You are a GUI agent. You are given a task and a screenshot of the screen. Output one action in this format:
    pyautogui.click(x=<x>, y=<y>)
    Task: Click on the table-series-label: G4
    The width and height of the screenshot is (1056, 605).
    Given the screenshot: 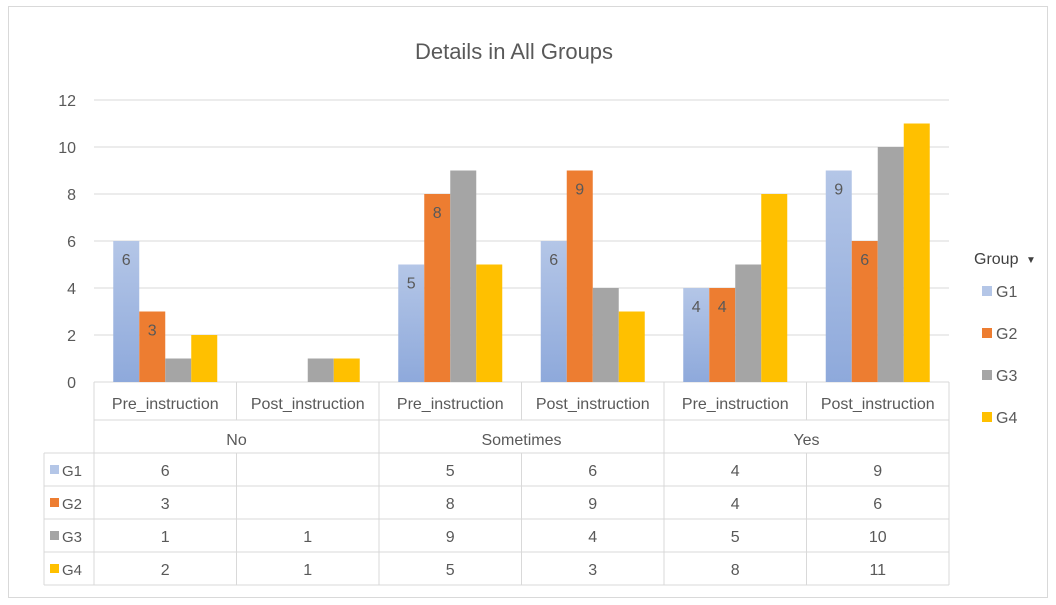 What is the action you would take?
    pyautogui.click(x=72, y=570)
    